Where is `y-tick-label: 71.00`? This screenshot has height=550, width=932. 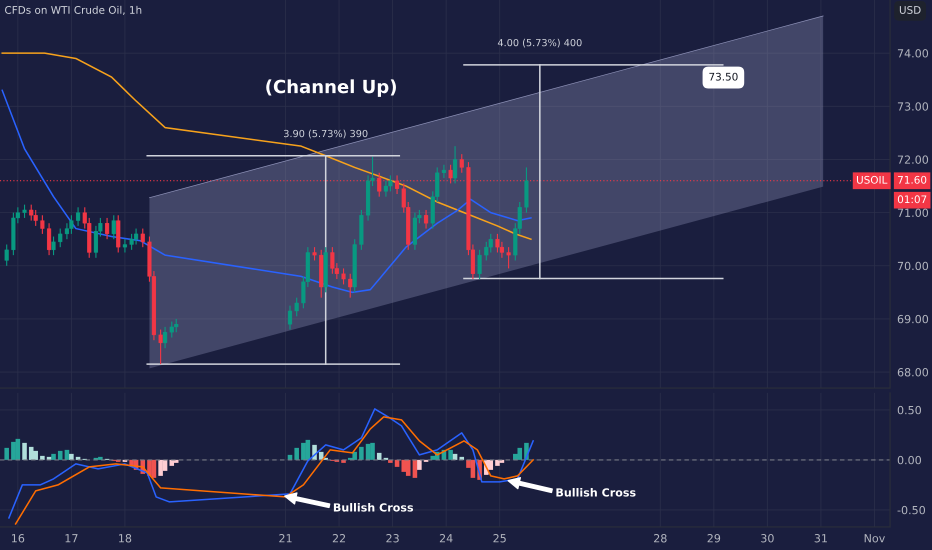
y-tick-label: 71.00 is located at coordinates (913, 212).